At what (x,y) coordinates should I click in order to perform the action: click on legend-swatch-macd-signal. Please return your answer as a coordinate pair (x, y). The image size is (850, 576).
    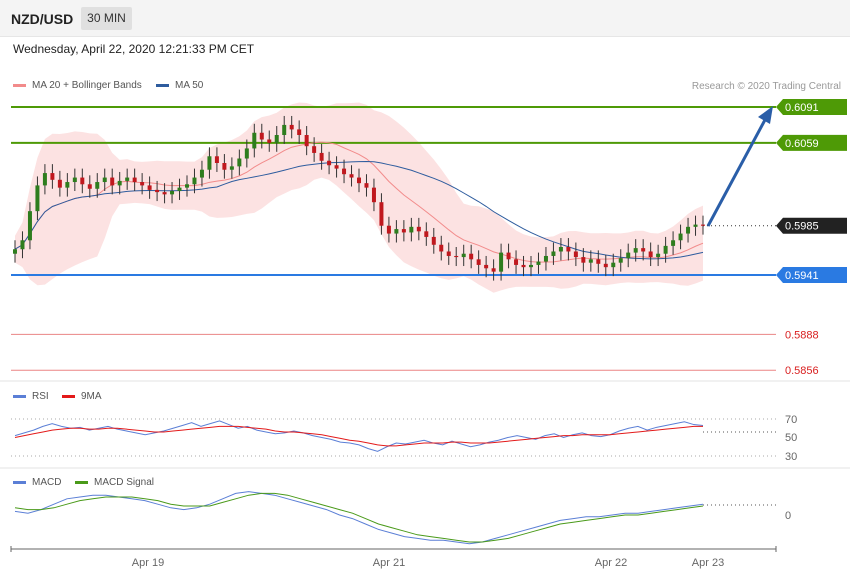
    Looking at the image, I should click on (81, 482).